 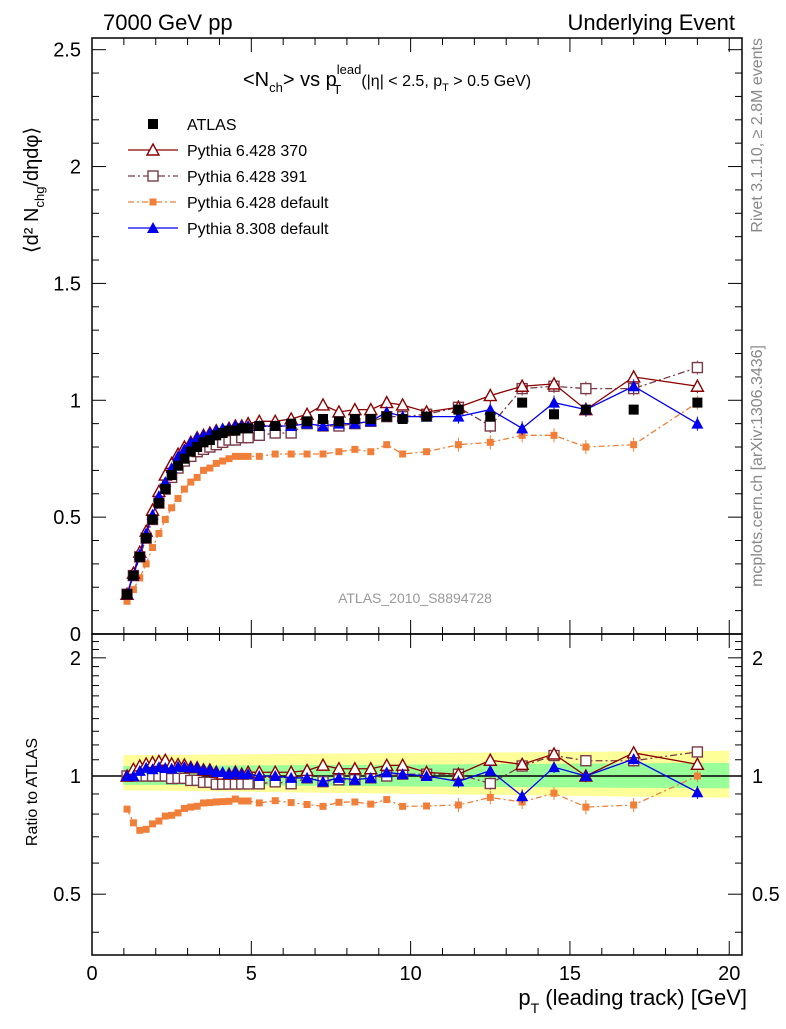 I want to click on legend-marker-pythia-8-308-default, so click(x=153, y=227).